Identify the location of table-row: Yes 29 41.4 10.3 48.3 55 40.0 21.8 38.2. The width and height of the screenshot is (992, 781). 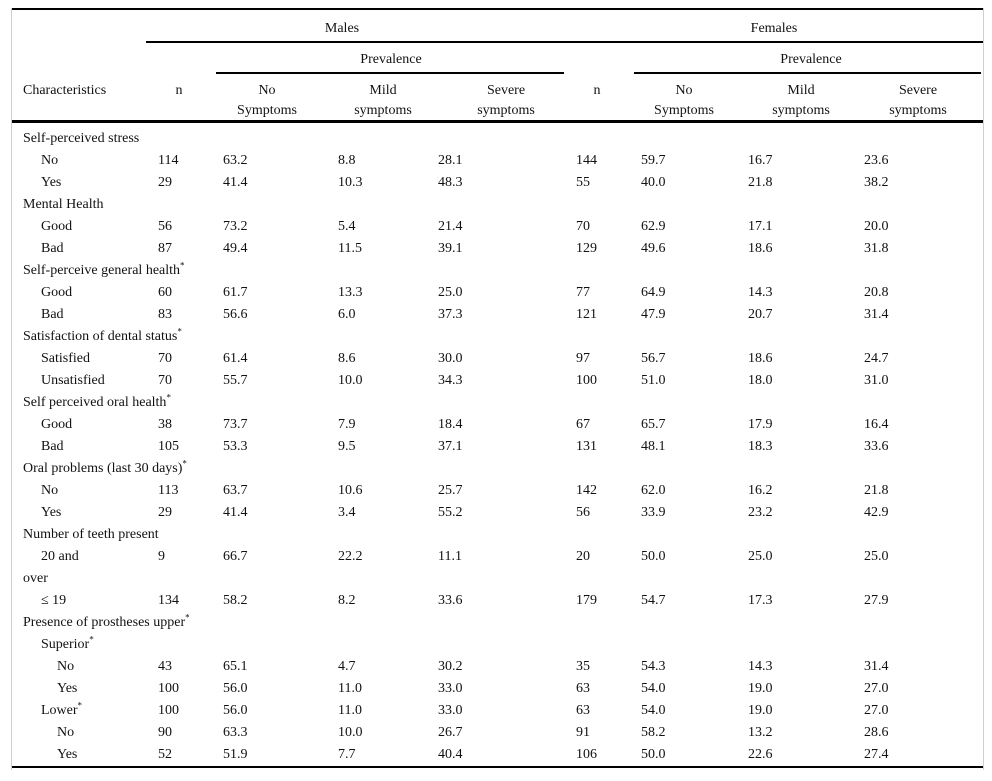
(497, 183).